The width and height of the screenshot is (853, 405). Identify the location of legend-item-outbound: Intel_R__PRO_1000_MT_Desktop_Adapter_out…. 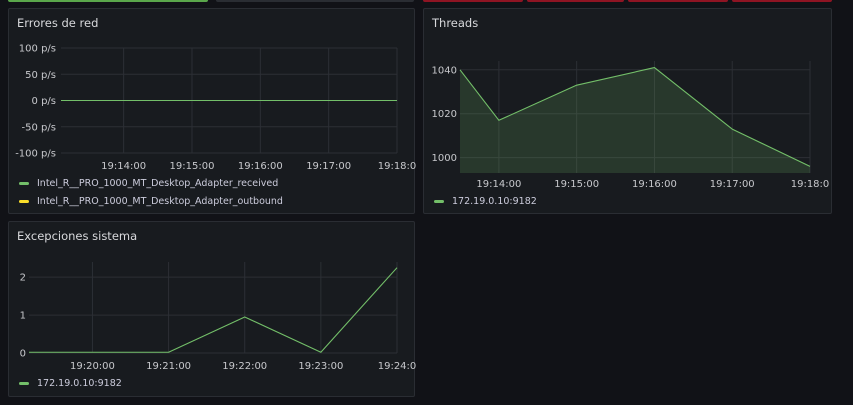
(151, 201).